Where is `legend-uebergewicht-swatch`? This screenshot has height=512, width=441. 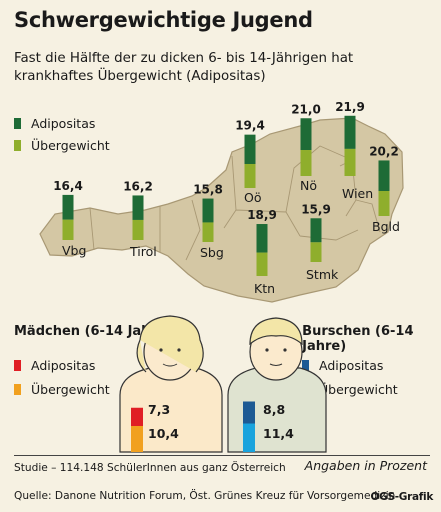
legend-uebergewicht-swatch is located at coordinates (17, 145).